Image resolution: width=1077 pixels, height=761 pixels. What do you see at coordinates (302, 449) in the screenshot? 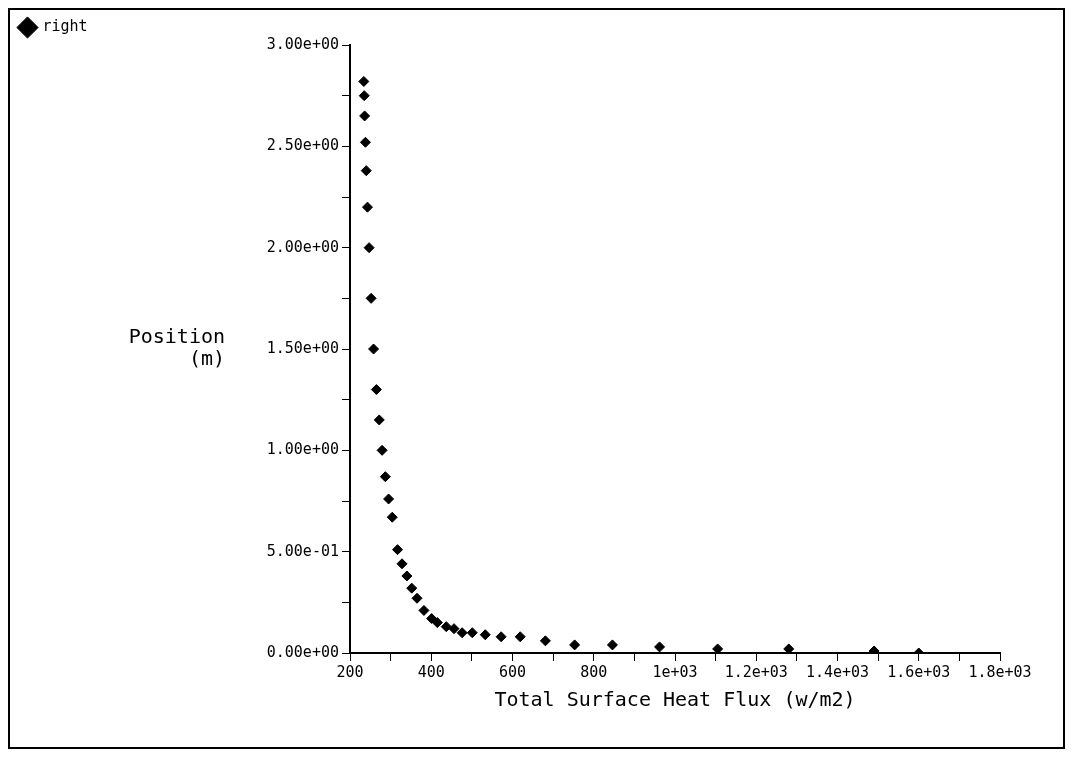
I see `y-tick-label: 1.00e+00` at bounding box center [302, 449].